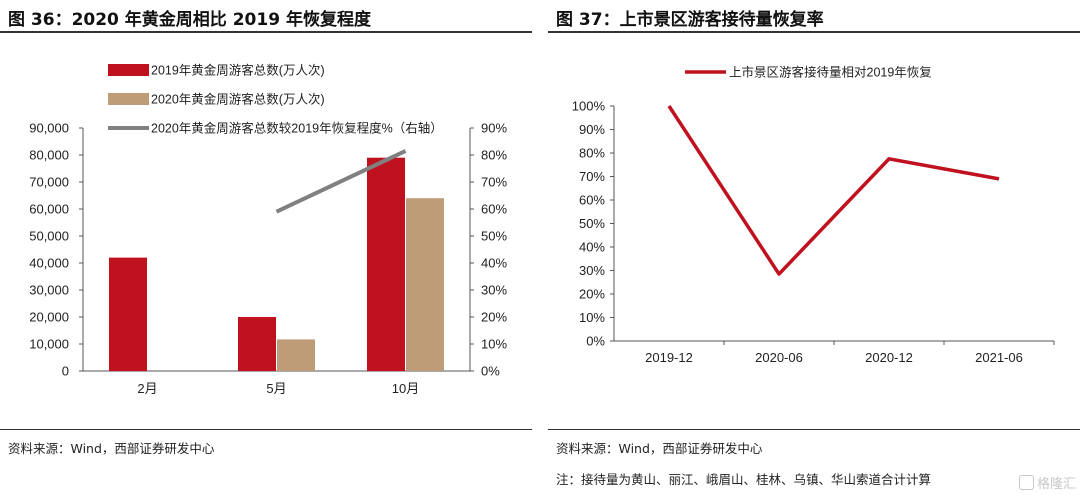 The height and width of the screenshot is (495, 1080). I want to click on right-y-tick-label: 50%, so click(494, 236).